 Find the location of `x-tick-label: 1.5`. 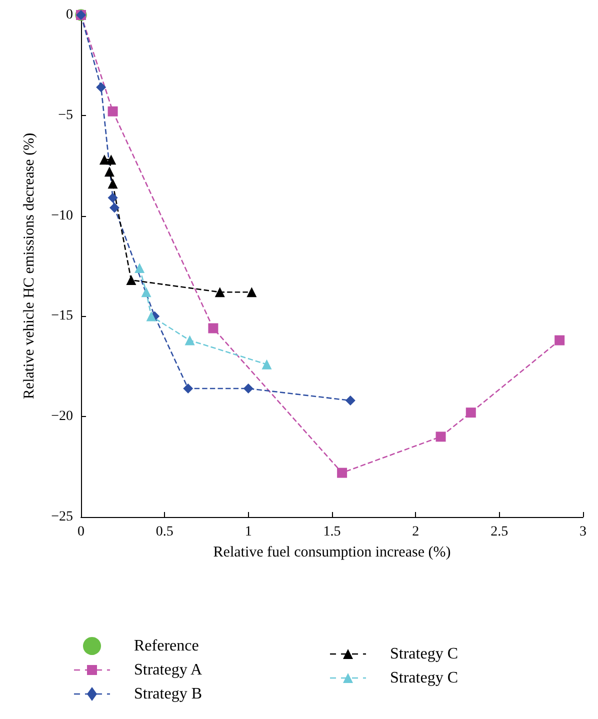

x-tick-label: 1.5 is located at coordinates (332, 532).